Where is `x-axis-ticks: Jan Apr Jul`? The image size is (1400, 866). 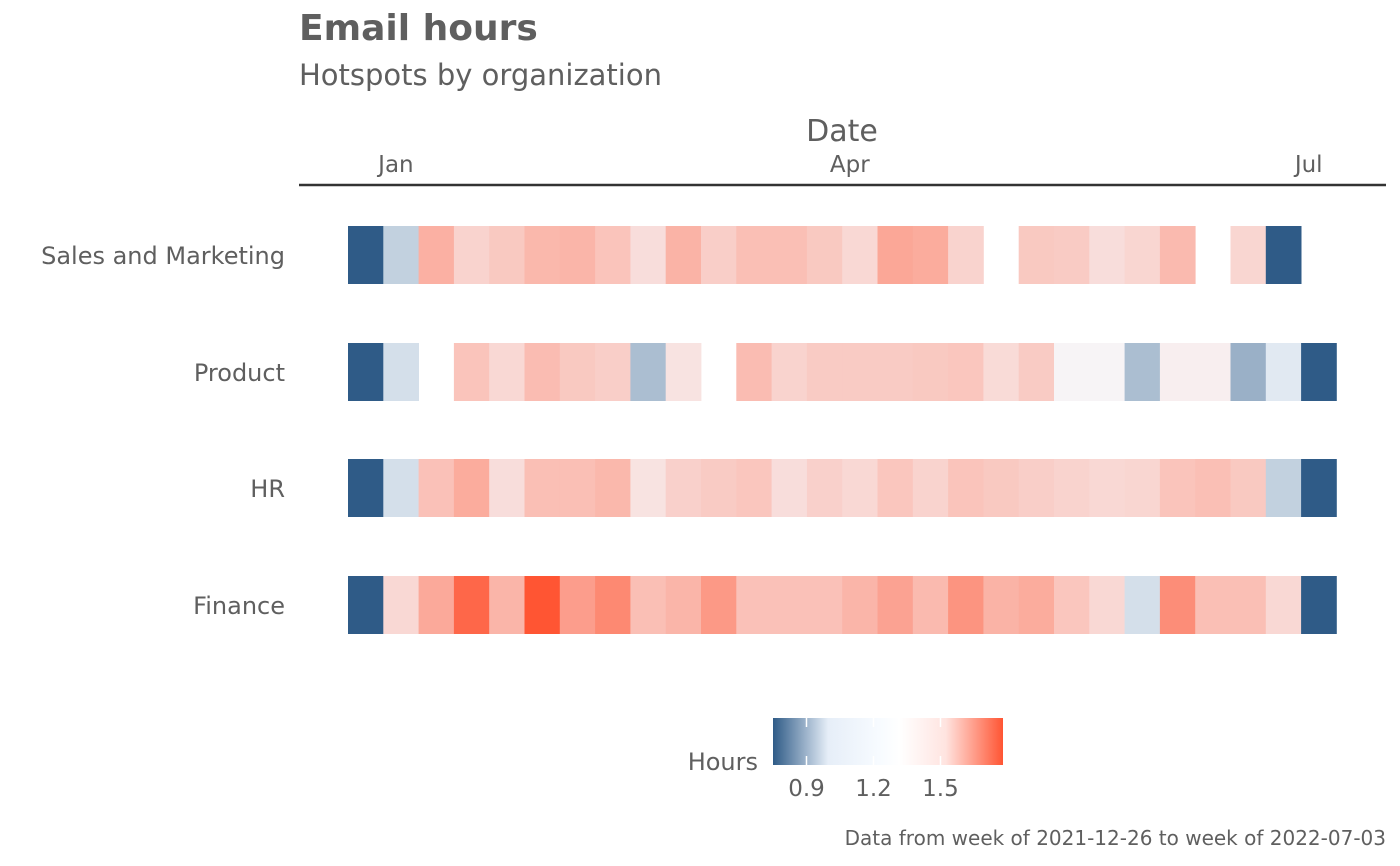
x-axis-ticks: Jan Apr Jul is located at coordinates (849, 165).